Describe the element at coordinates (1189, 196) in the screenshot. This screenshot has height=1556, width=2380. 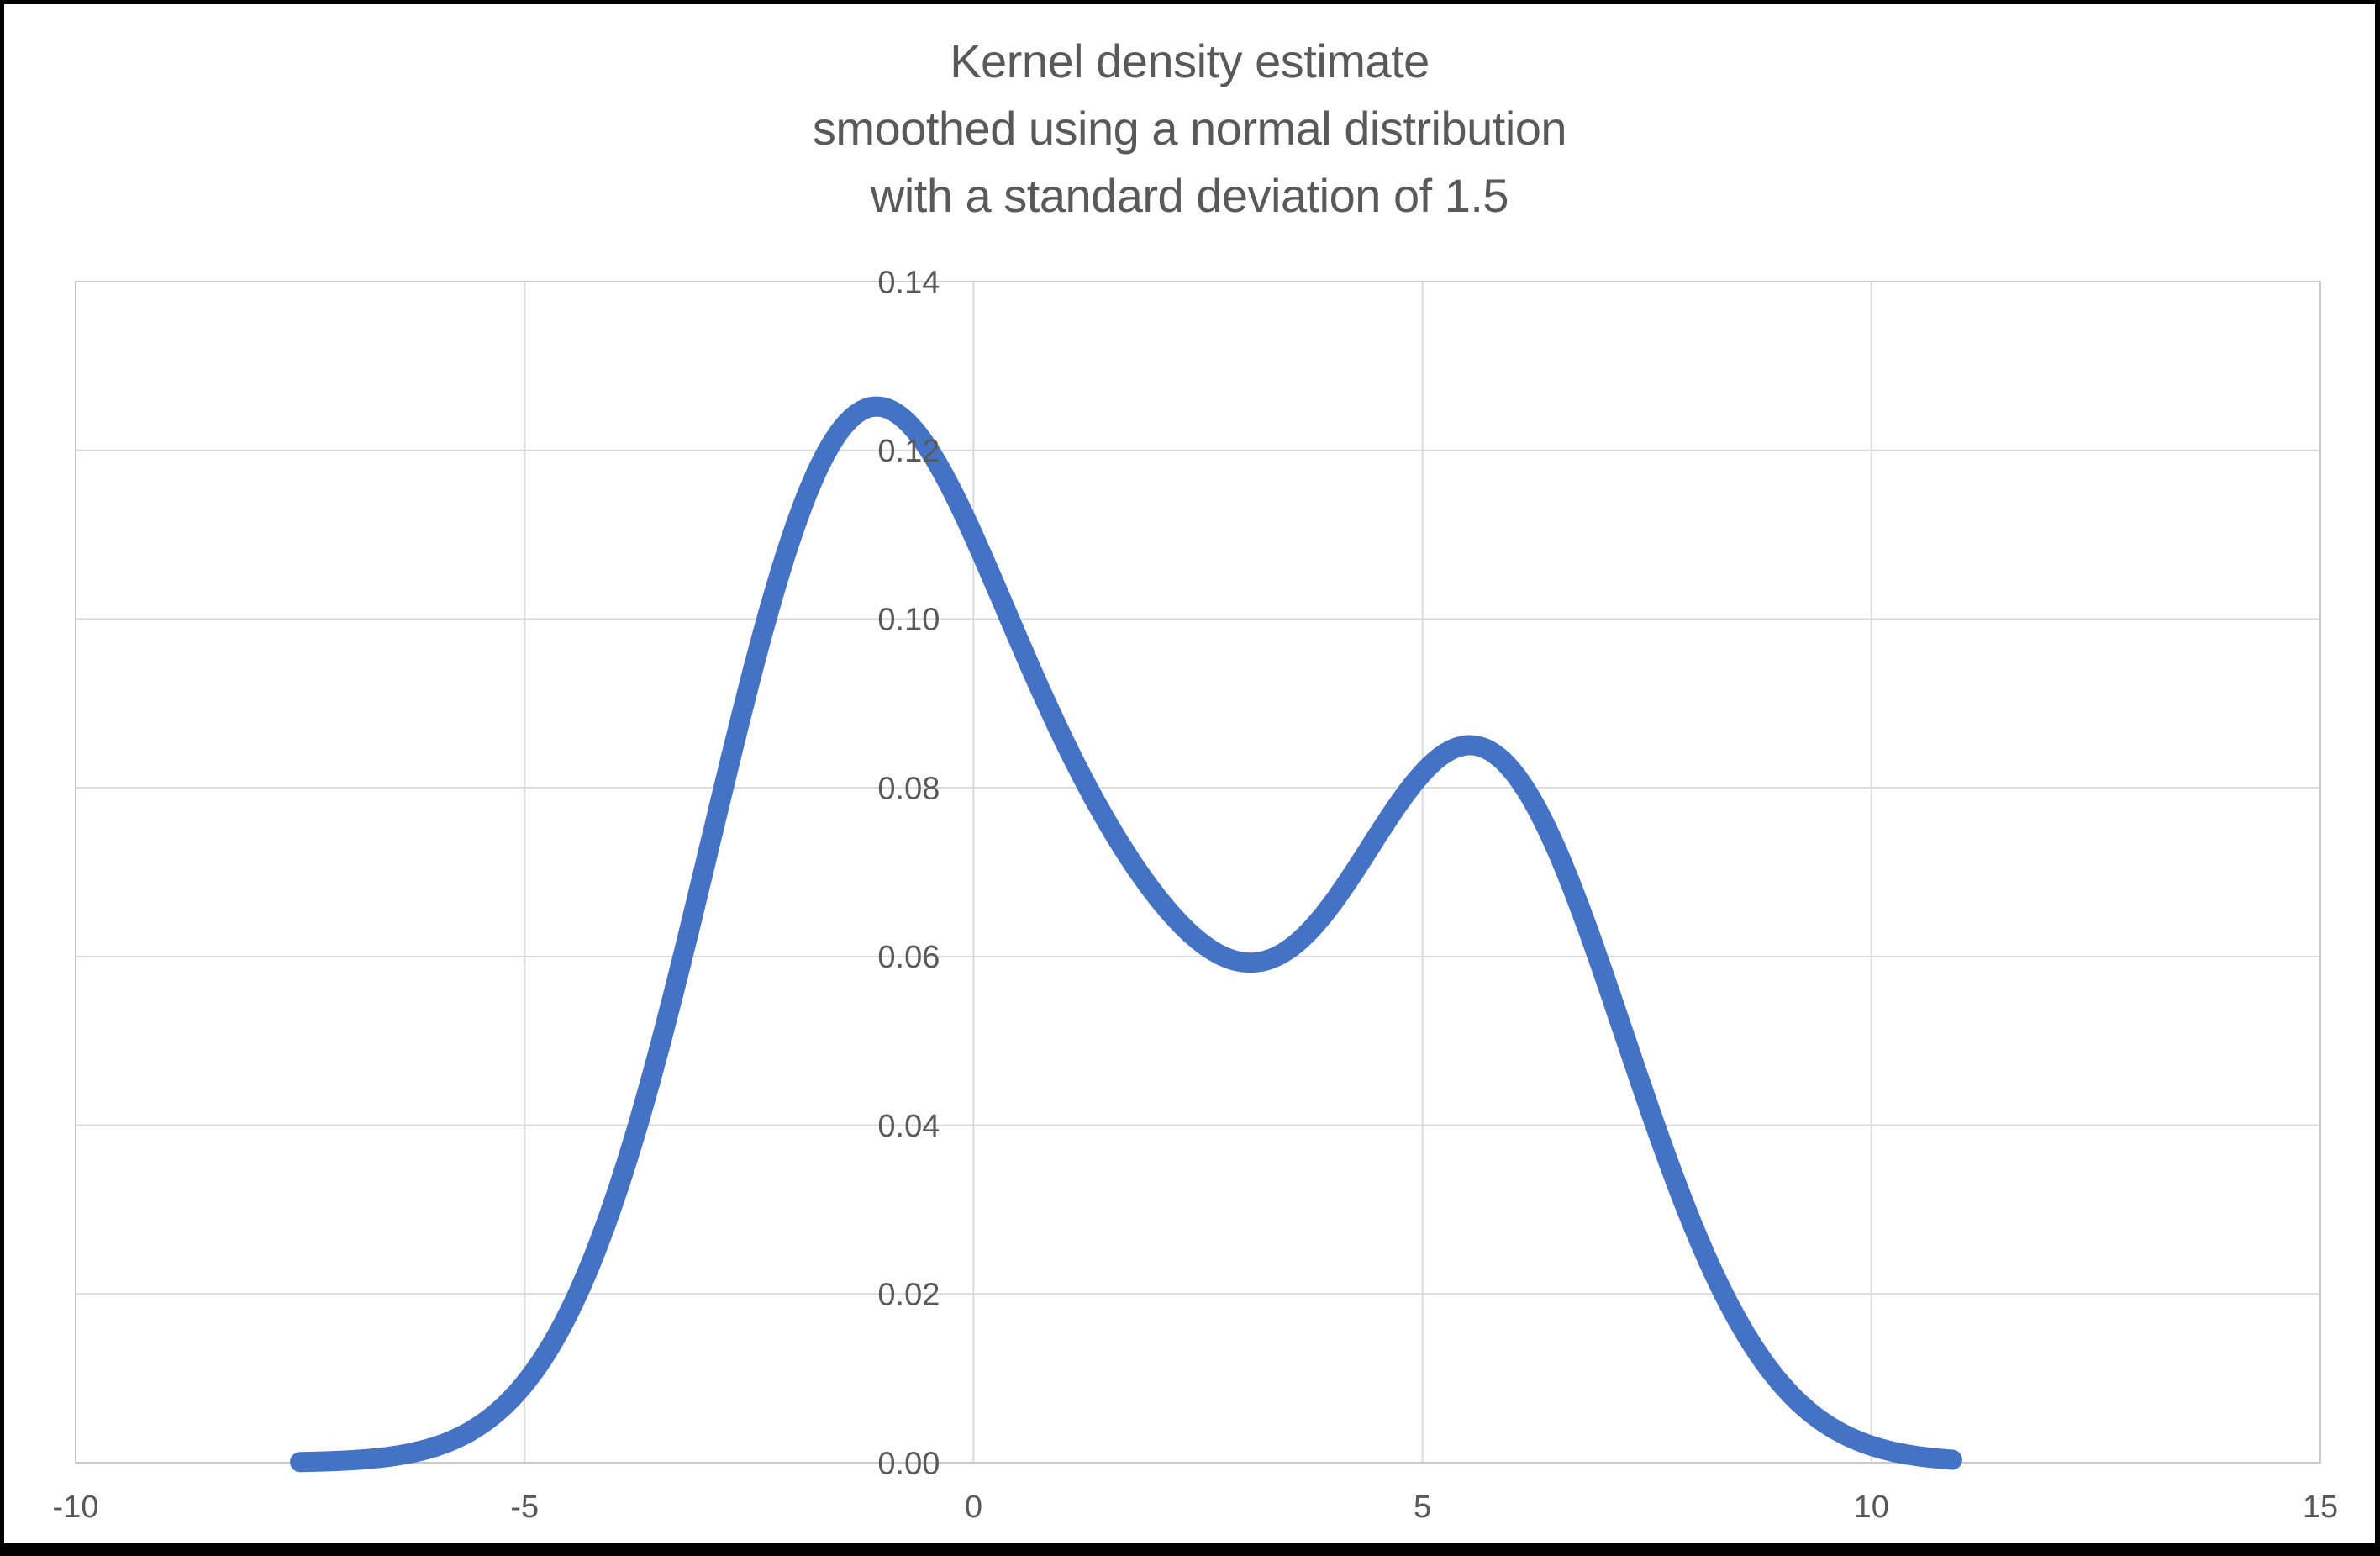
I see `chart-title-line-3: with a standard deviation of 1.5` at that location.